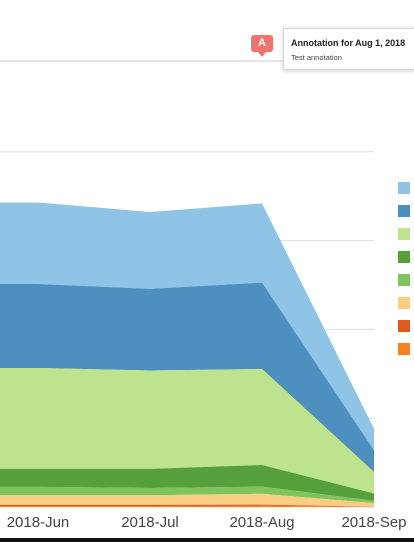 Image resolution: width=414 pixels, height=542 pixels. Describe the element at coordinates (352, 57) in the screenshot. I see `annotation-tooltip-text: Test annotation` at that location.